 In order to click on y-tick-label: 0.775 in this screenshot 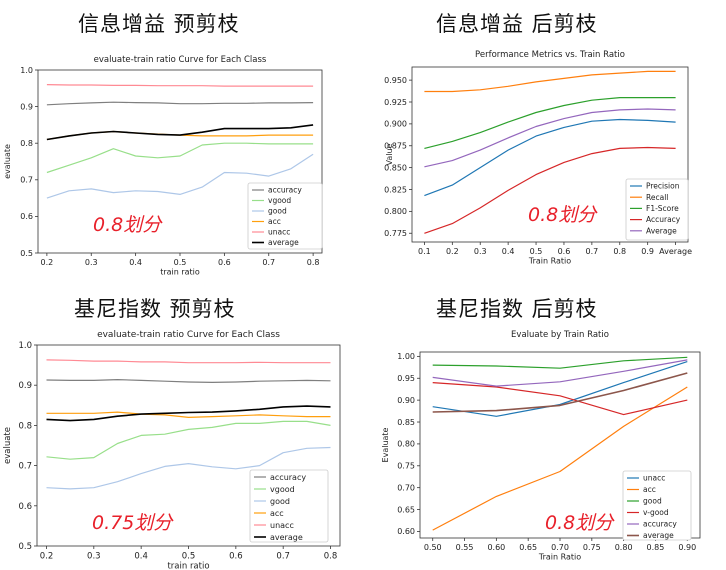, I will do `click(395, 233)`.